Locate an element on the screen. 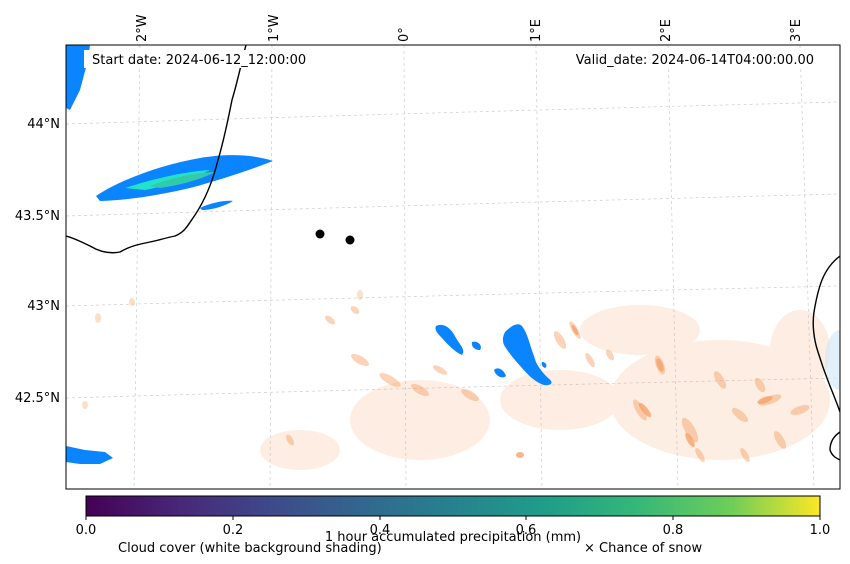 This screenshot has height=564, width=850. valid-date-box is located at coordinates (685, 59).